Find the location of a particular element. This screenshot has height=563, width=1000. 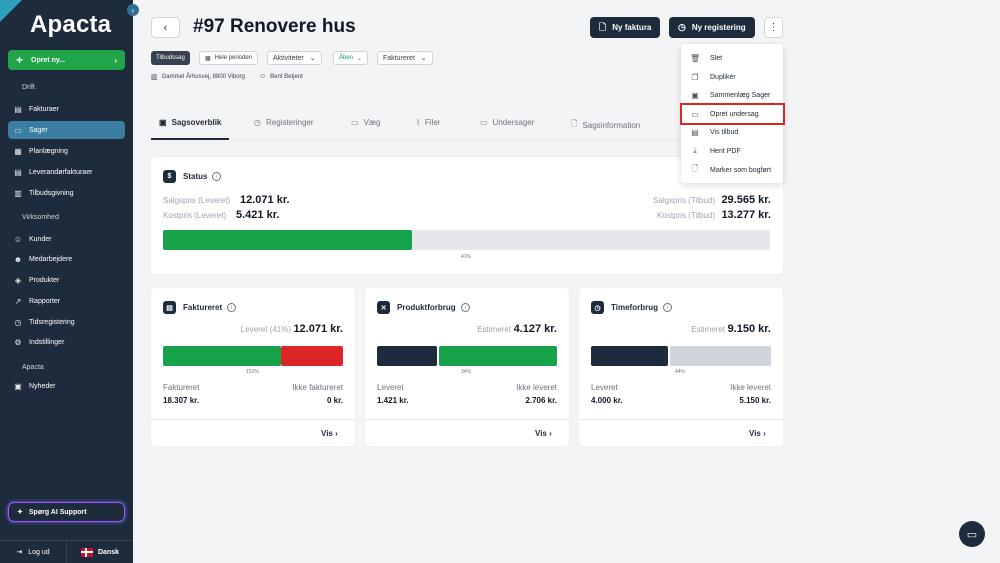

sidebar-footer: ⇥ Log ud Dansk is located at coordinates (66, 551).